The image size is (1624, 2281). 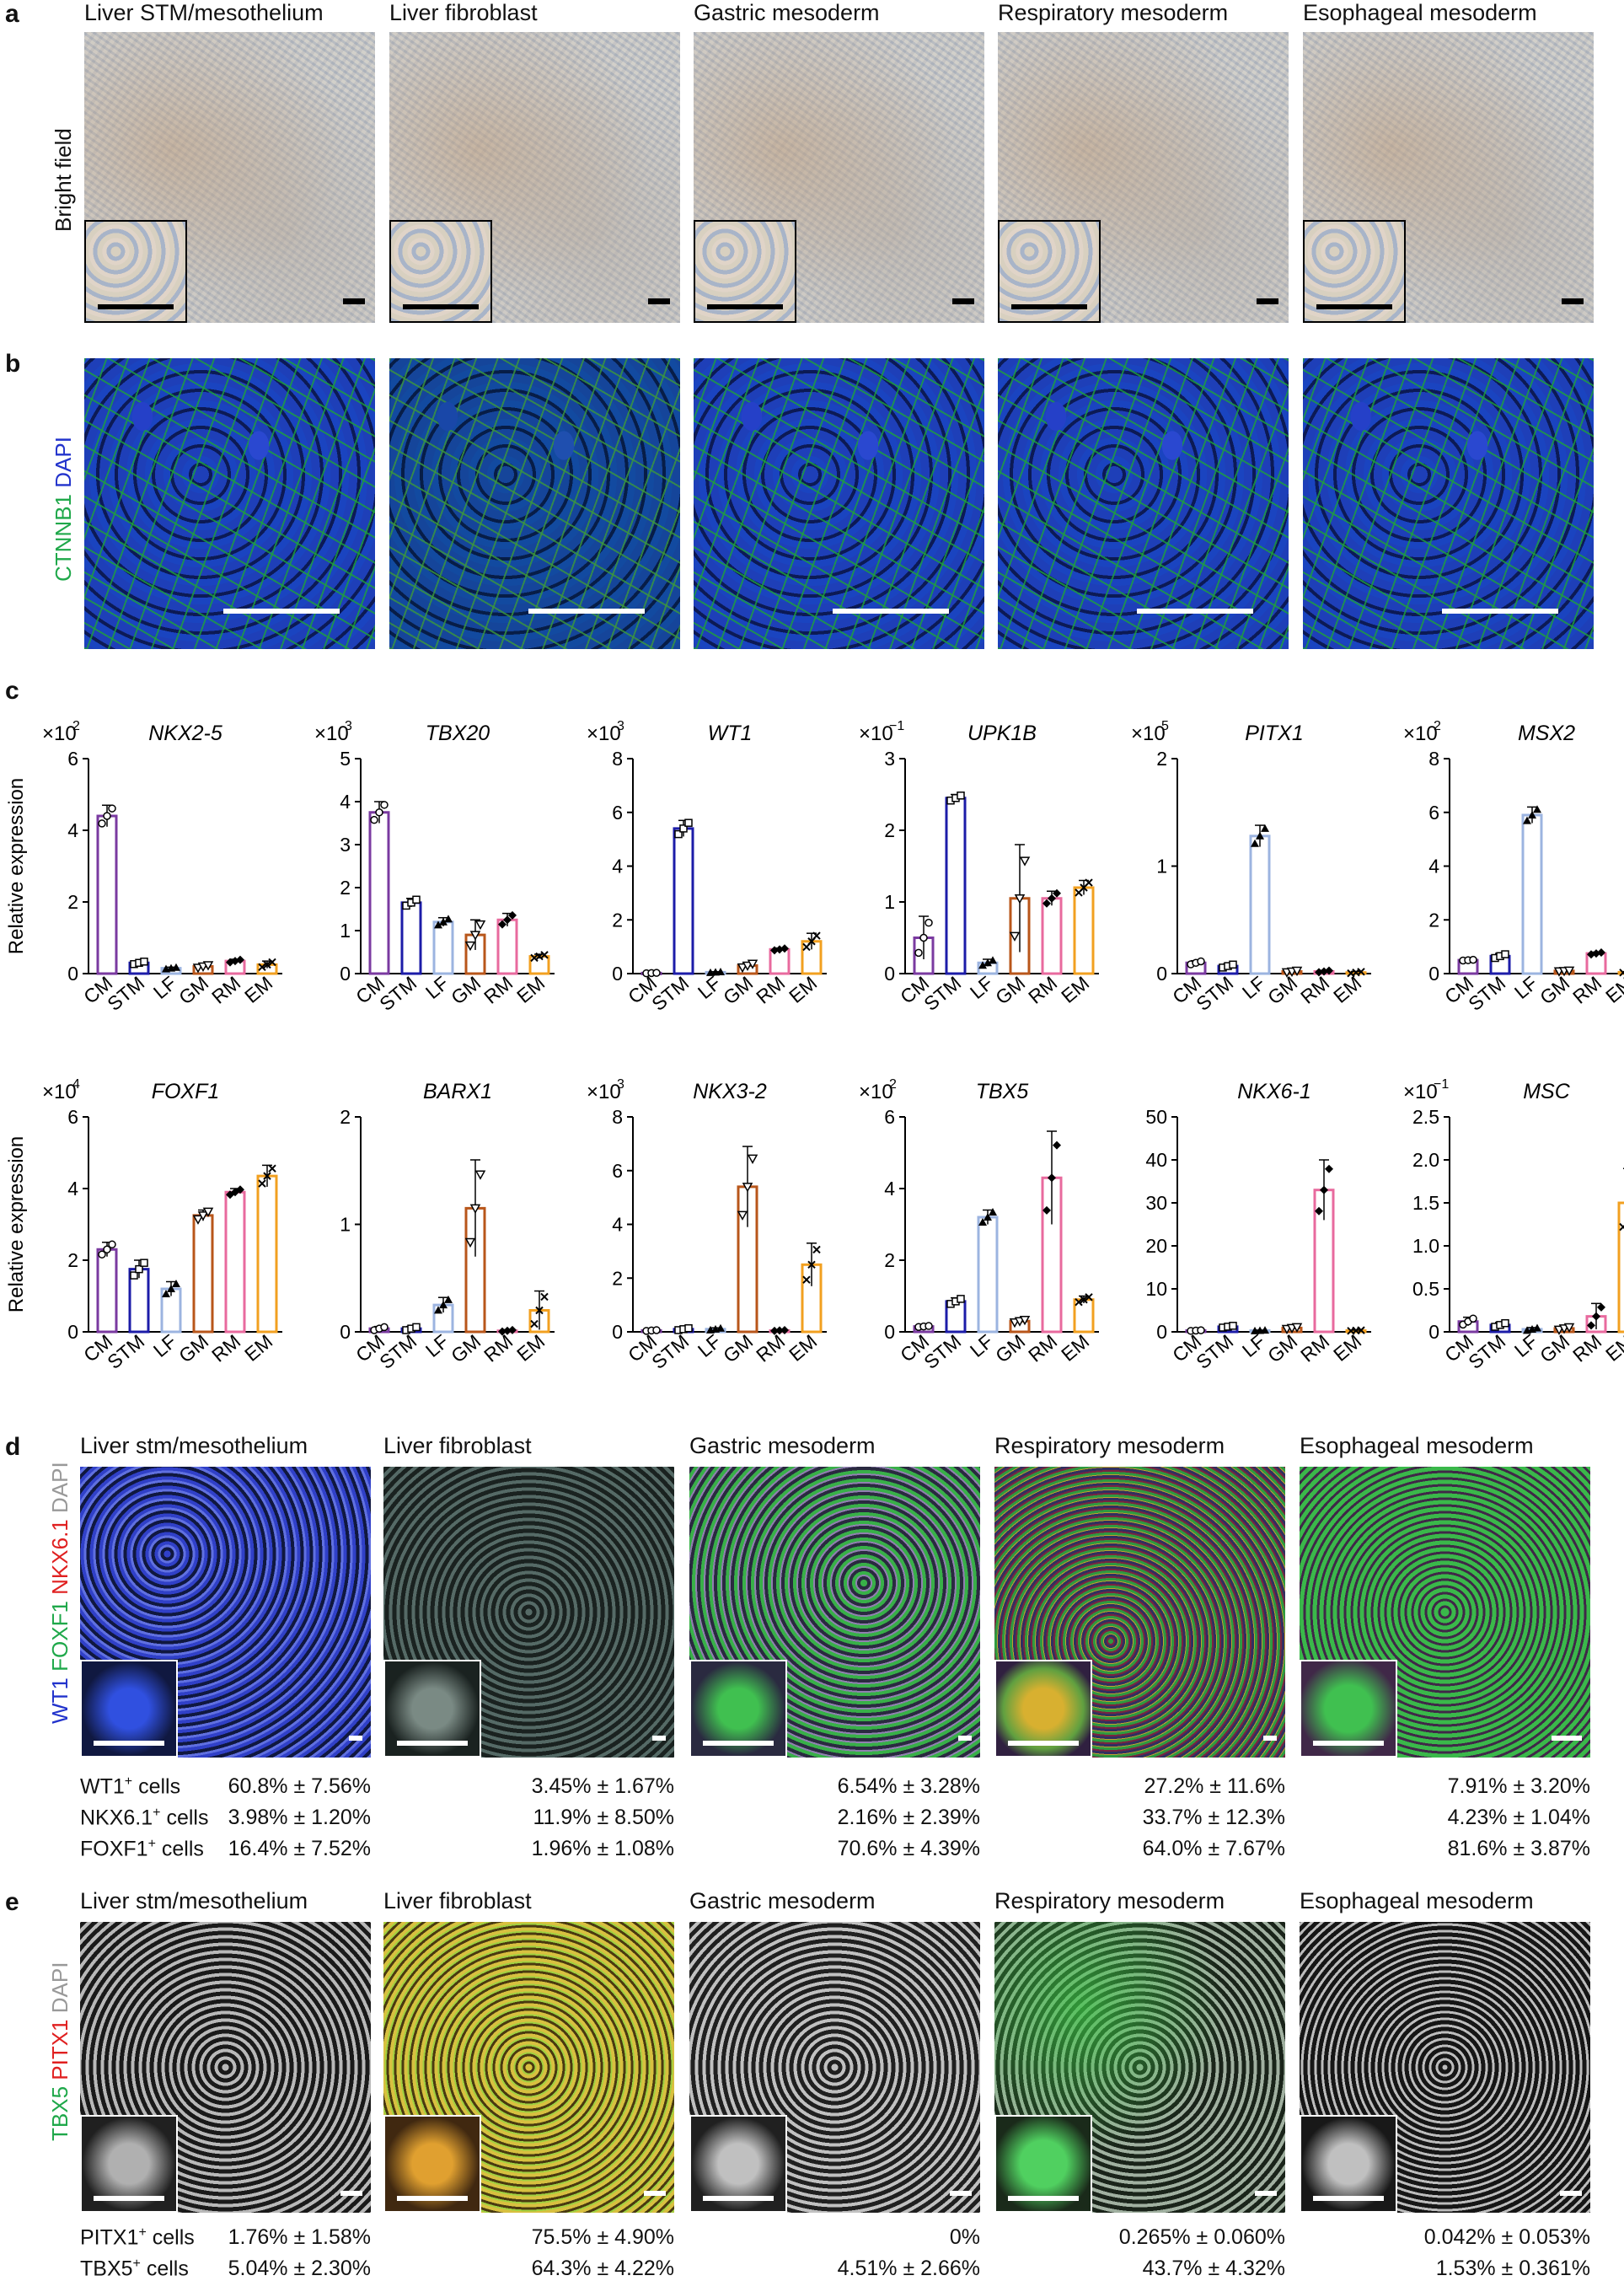 What do you see at coordinates (530, 989) in the screenshot?
I see `chart-1-xlabel-EM: EM` at bounding box center [530, 989].